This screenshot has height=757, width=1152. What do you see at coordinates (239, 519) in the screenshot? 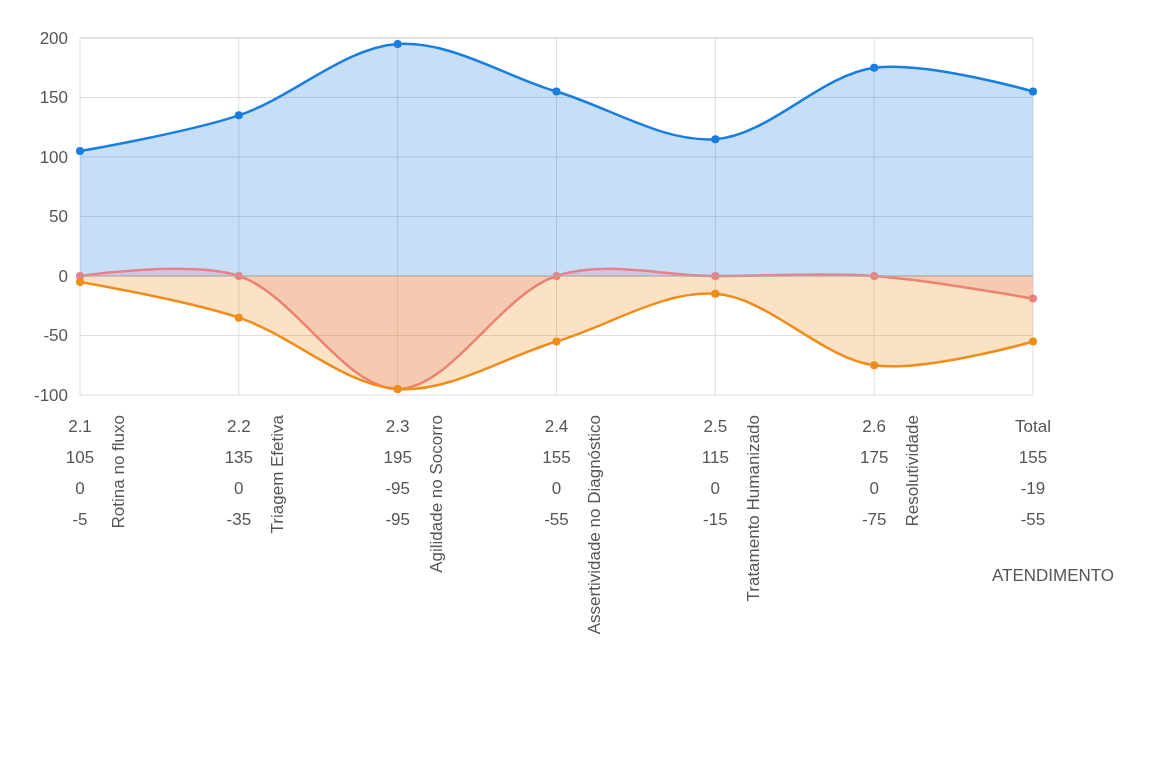
I see `data-label: -35` at bounding box center [239, 519].